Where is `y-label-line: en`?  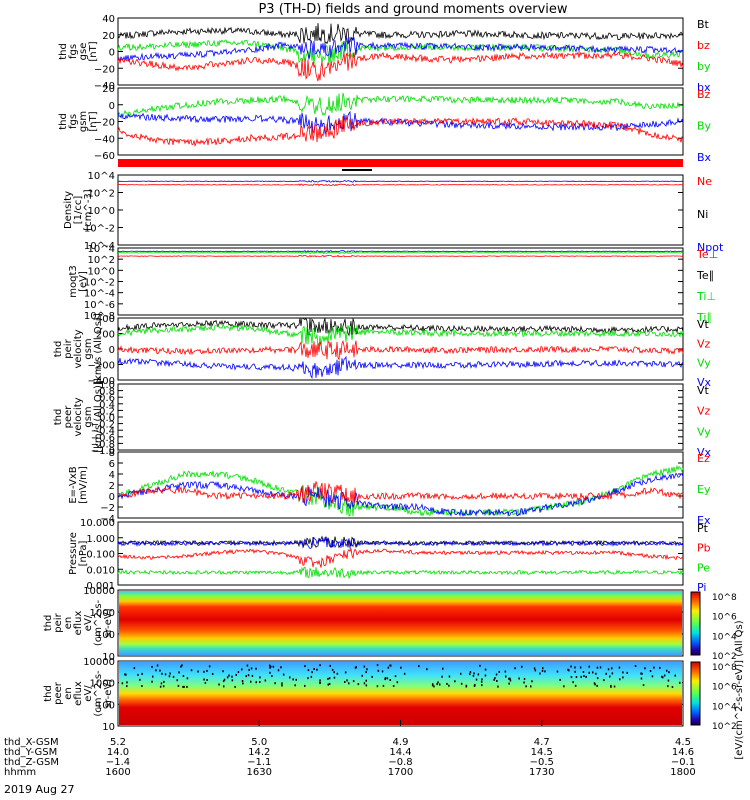 y-label-line: en is located at coordinates (68, 693).